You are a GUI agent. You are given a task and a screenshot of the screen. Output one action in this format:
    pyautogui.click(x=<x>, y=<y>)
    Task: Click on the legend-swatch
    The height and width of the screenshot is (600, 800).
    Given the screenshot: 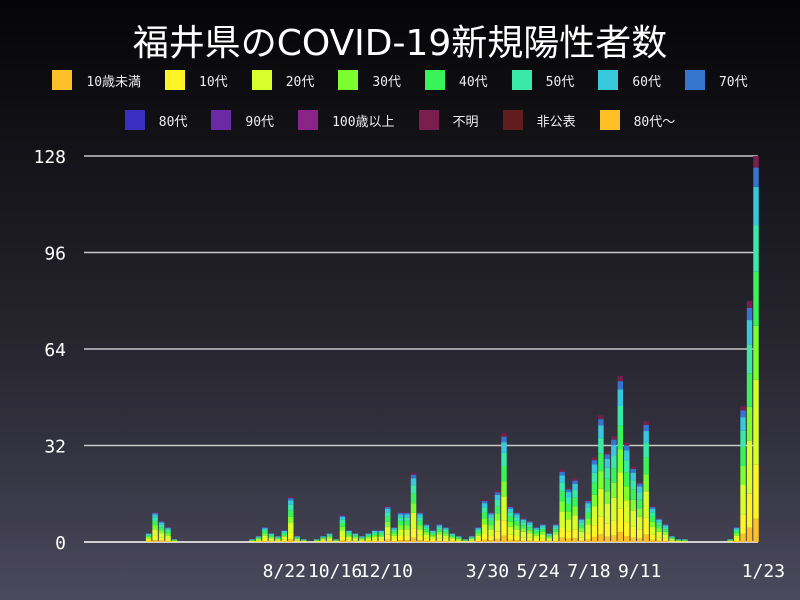 What is the action you would take?
    pyautogui.click(x=435, y=80)
    